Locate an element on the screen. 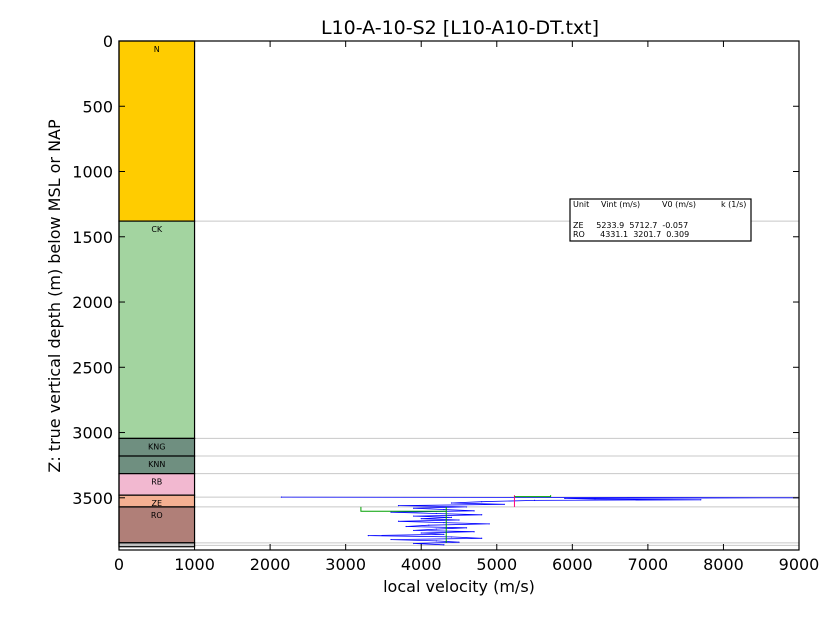 The image size is (840, 630). x-tick-label: 5000 is located at coordinates (496, 564).